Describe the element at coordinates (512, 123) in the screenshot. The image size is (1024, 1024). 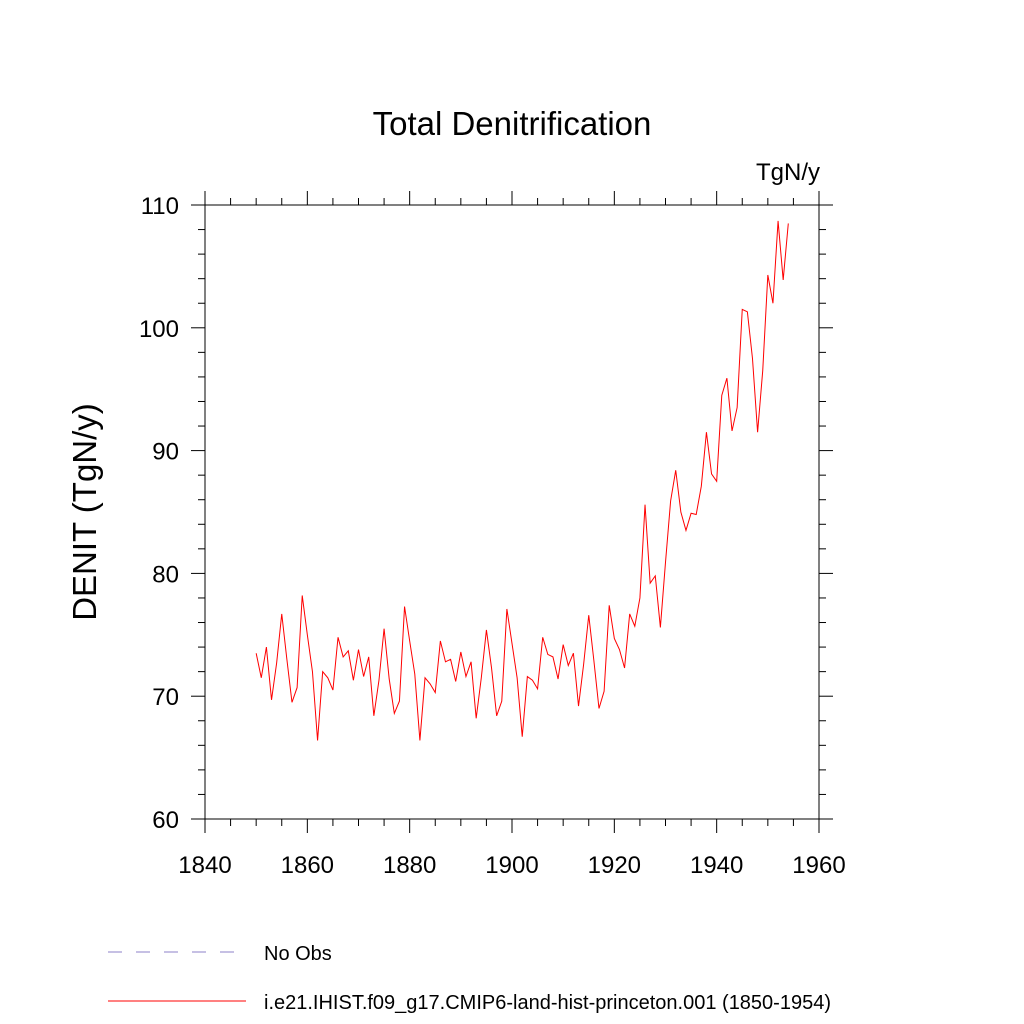
I see `chart-title: Total Denitrification` at that location.